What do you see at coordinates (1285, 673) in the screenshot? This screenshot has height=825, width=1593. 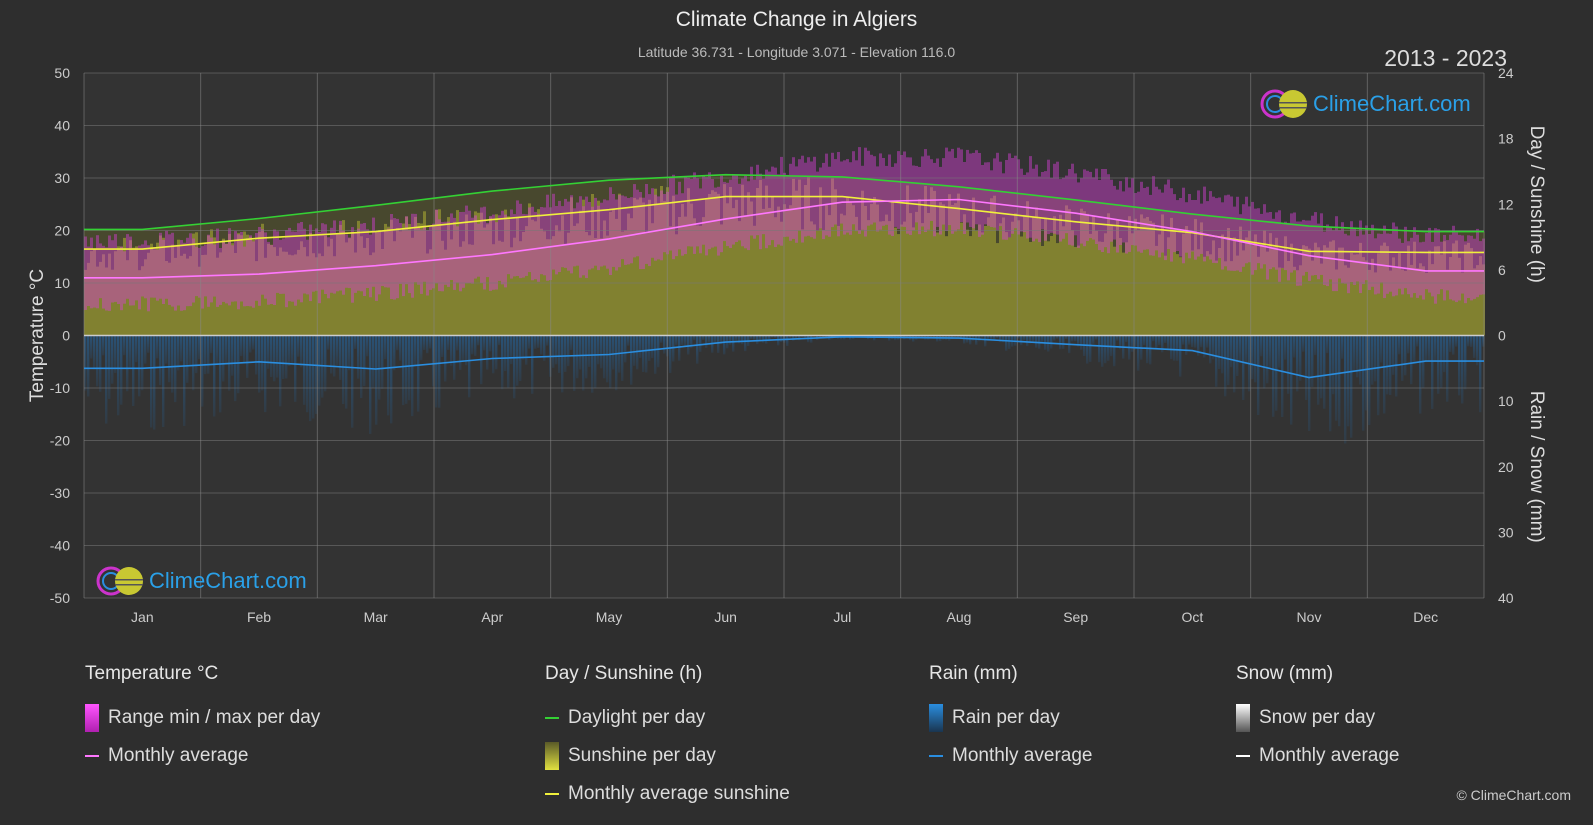 I see `legend-title: Snow (mm)` at bounding box center [1285, 673].